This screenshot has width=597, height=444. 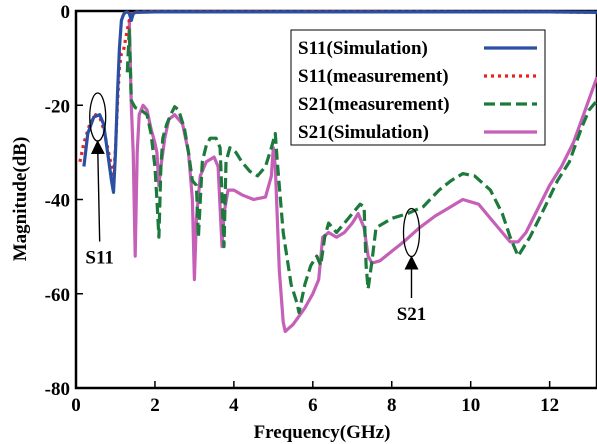 What do you see at coordinates (57, 389) in the screenshot?
I see `y-tick-label: -80` at bounding box center [57, 389].